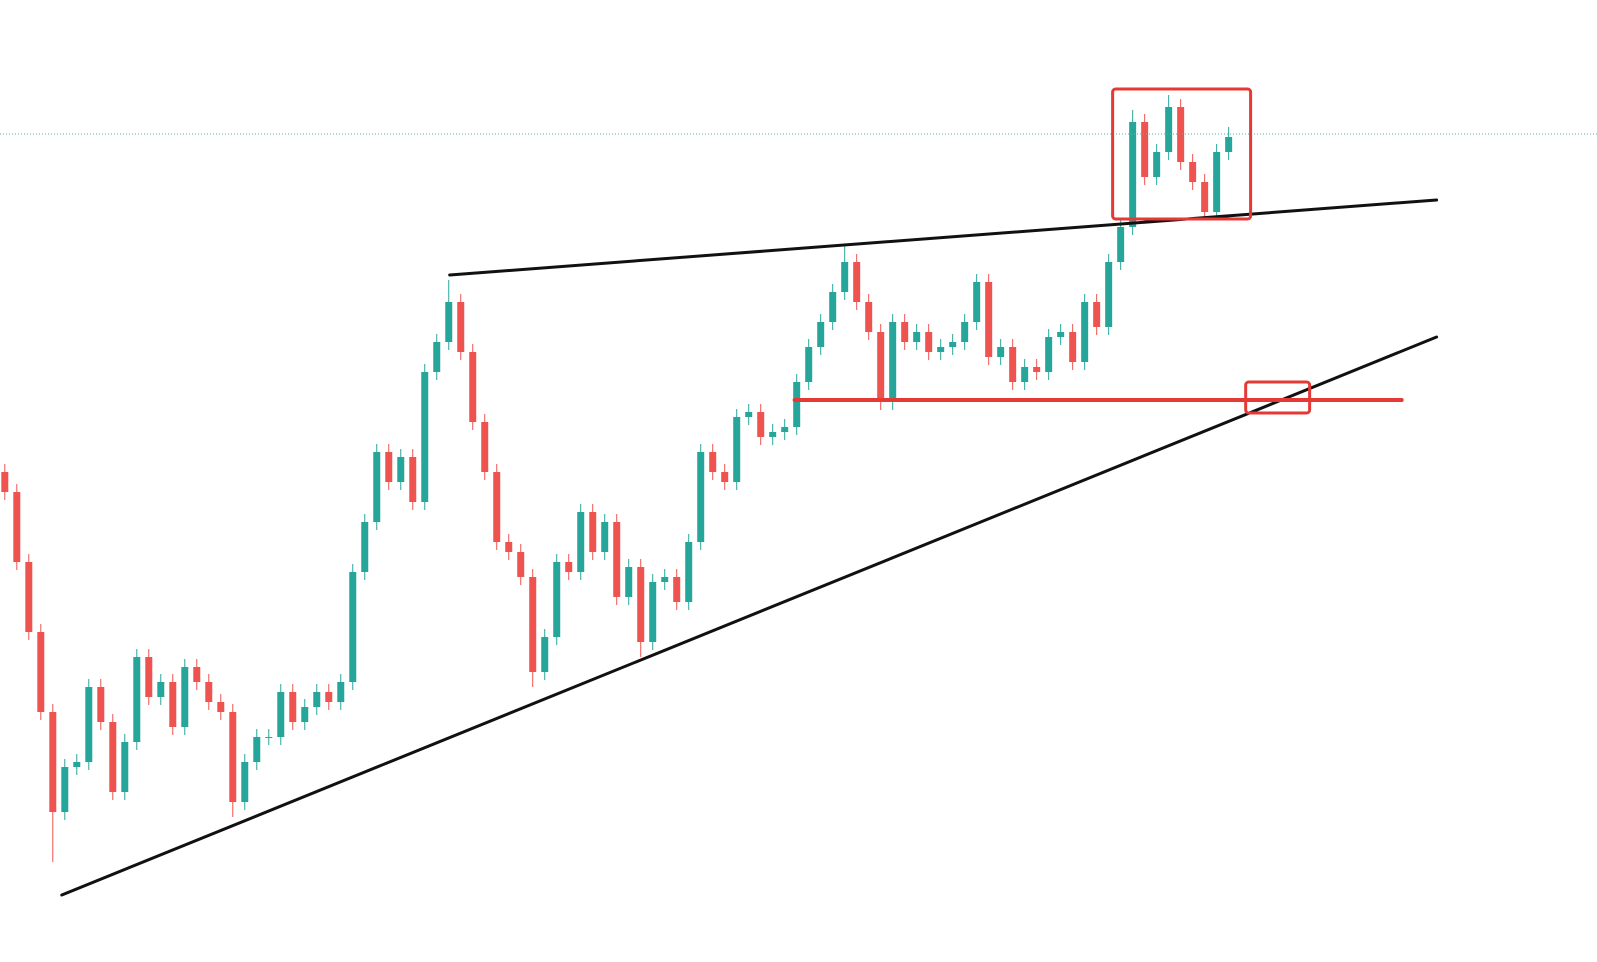 The width and height of the screenshot is (1597, 962). What do you see at coordinates (943, 237) in the screenshot?
I see `trend-line` at bounding box center [943, 237].